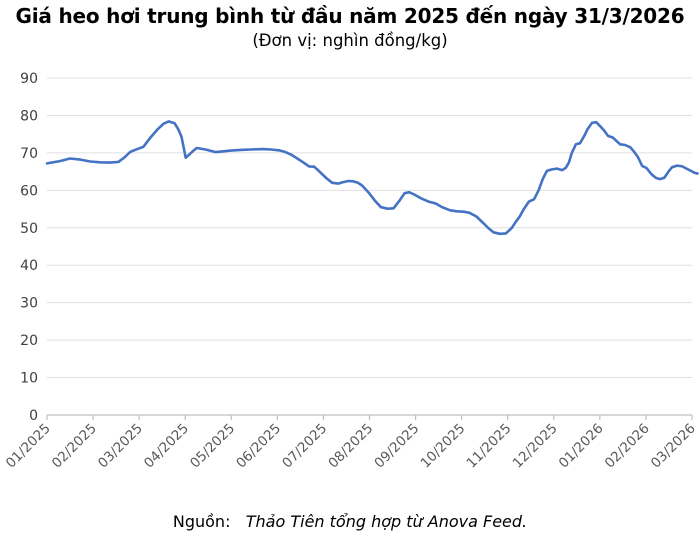 This screenshot has height=551, width=700. What do you see at coordinates (201, 521) in the screenshot?
I see `source-label: Nguồn:` at bounding box center [201, 521].